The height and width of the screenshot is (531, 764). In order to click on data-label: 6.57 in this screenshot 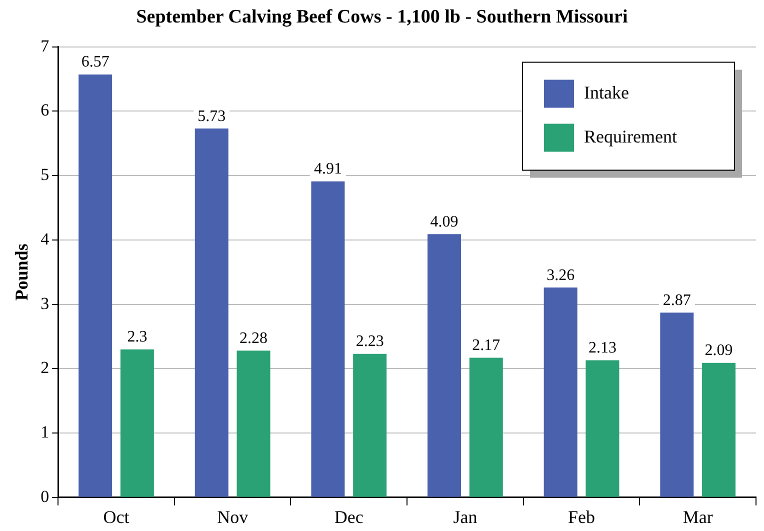, I will do `click(95, 62)`.